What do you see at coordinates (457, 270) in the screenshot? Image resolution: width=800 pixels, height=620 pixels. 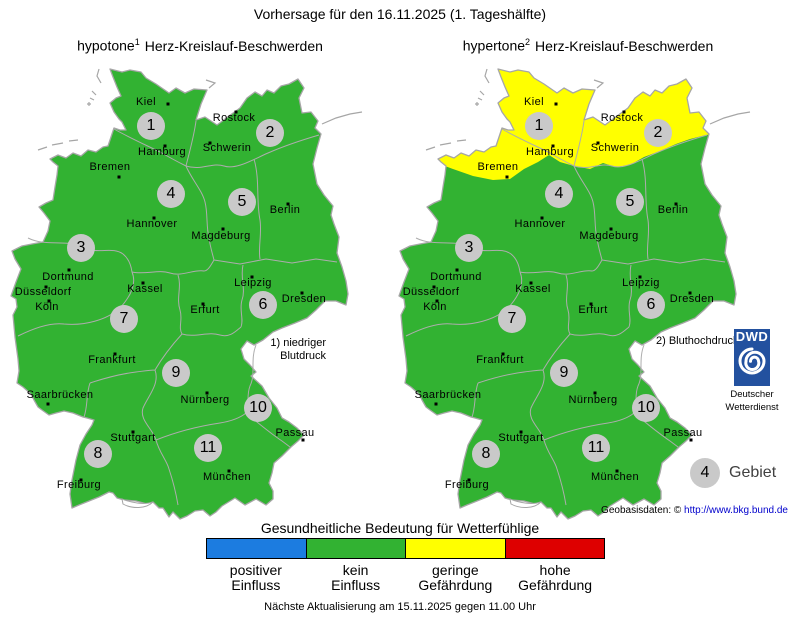 I see `city-dot-dortmund` at bounding box center [457, 270].